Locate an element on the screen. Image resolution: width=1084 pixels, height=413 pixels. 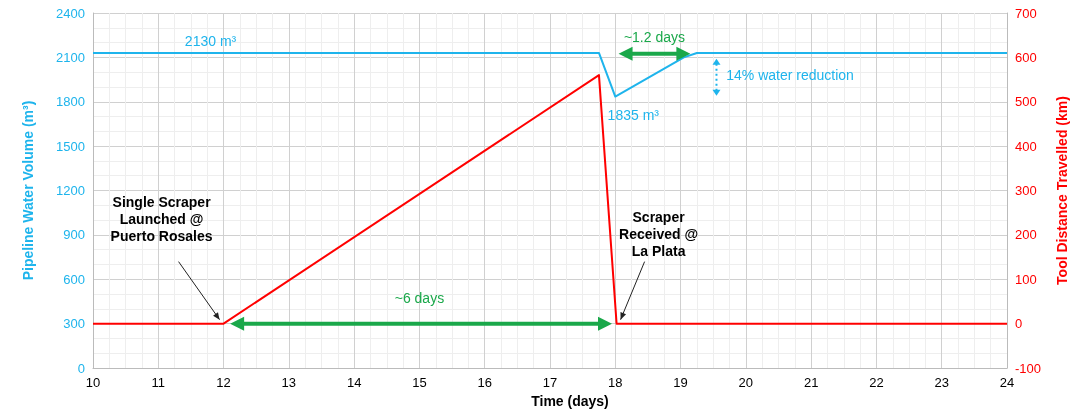
annotation: 1835 m³ is located at coordinates (633, 114).